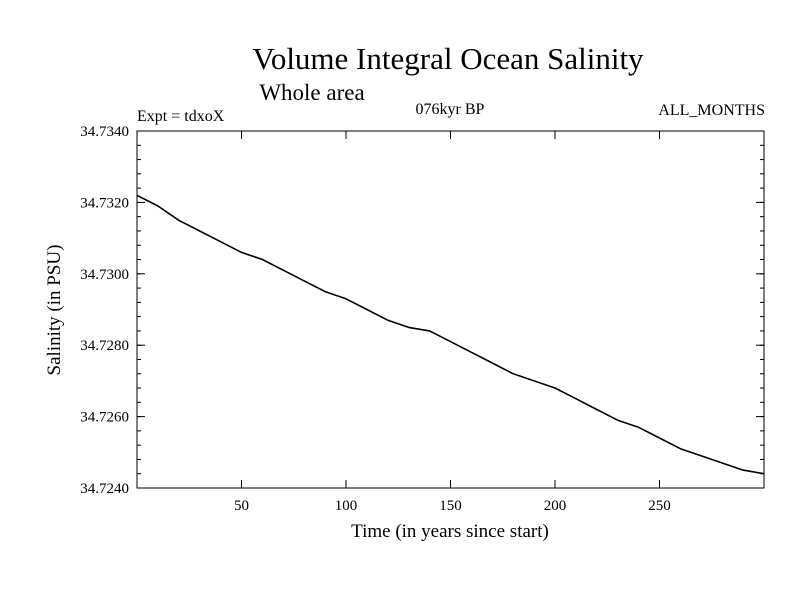  What do you see at coordinates (659, 506) in the screenshot?
I see `x-tick-label: 250` at bounding box center [659, 506].